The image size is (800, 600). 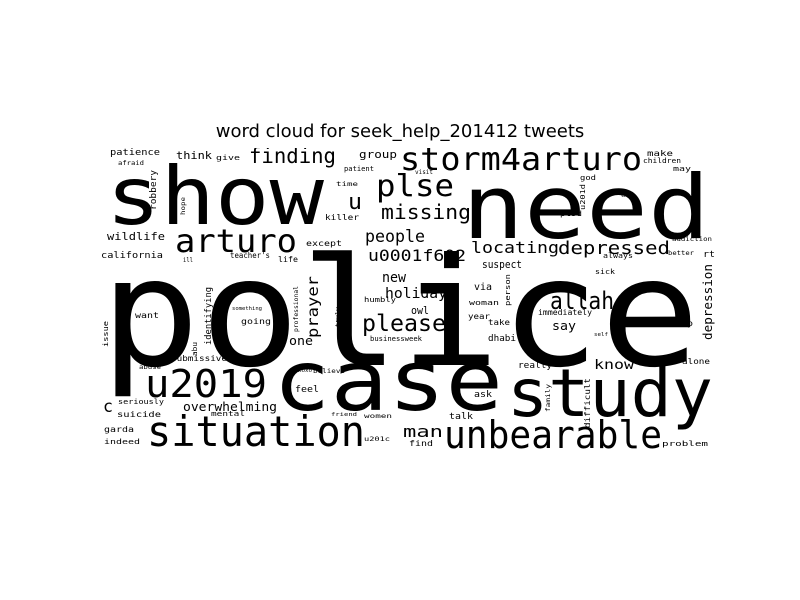 What do you see at coordinates (553, 433) in the screenshot?
I see `word-unbearable: unbearable` at bounding box center [553, 433].